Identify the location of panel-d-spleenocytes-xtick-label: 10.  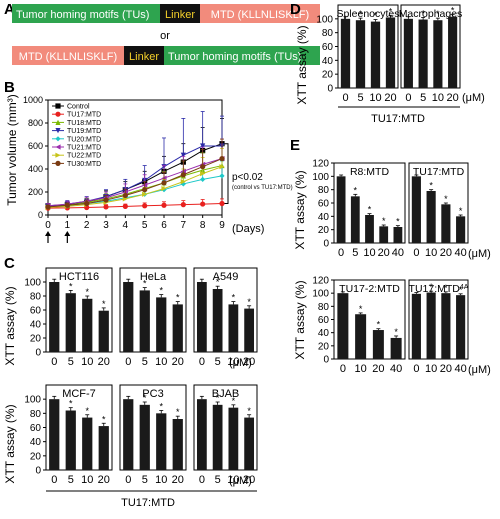
(375, 98).